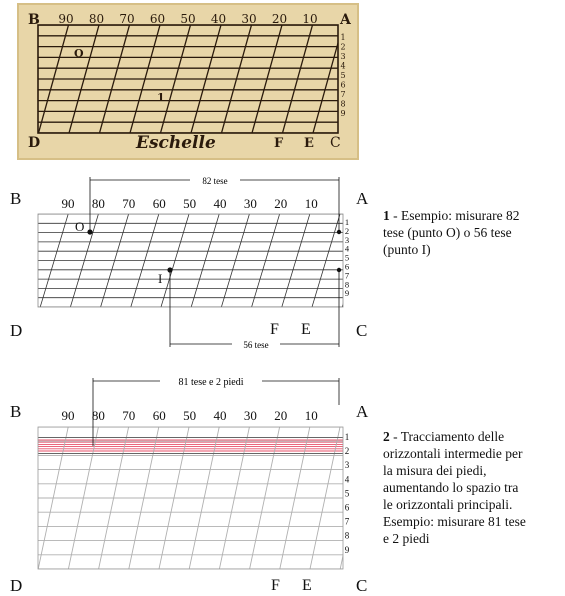 This screenshot has width=565, height=596. I want to click on engraving-scale-number: 60, so click(157, 19).